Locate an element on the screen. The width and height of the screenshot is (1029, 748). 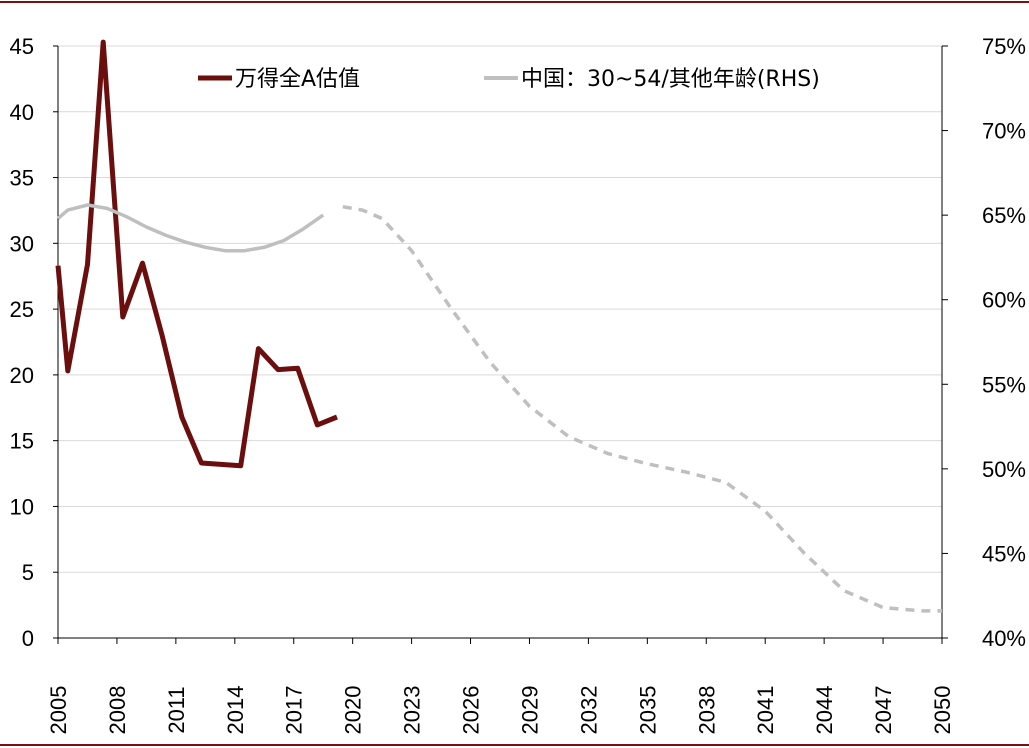
y-left-tick-label: 5 is located at coordinates (28, 572).